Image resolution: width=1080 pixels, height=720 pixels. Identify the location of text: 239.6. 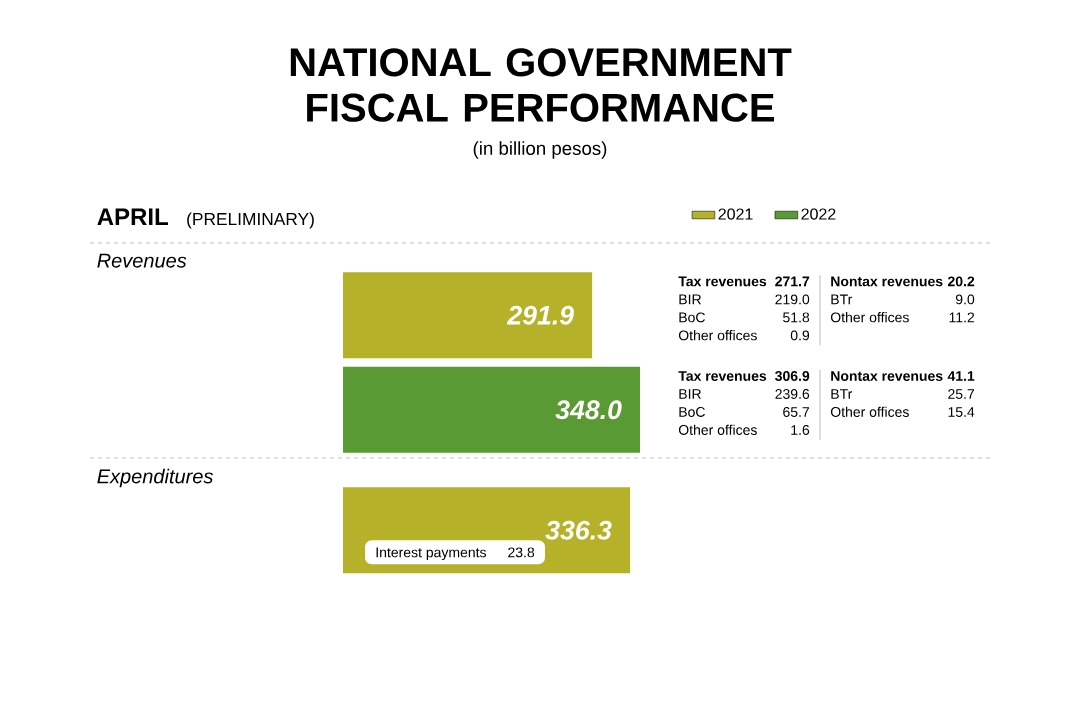
(792, 394).